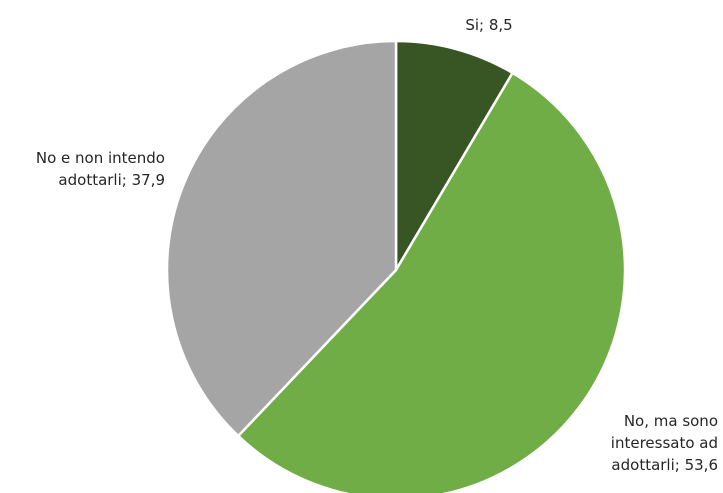  Describe the element at coordinates (664, 465) in the screenshot. I see `pie-slice-label-line: adottarli; 53,6` at that location.